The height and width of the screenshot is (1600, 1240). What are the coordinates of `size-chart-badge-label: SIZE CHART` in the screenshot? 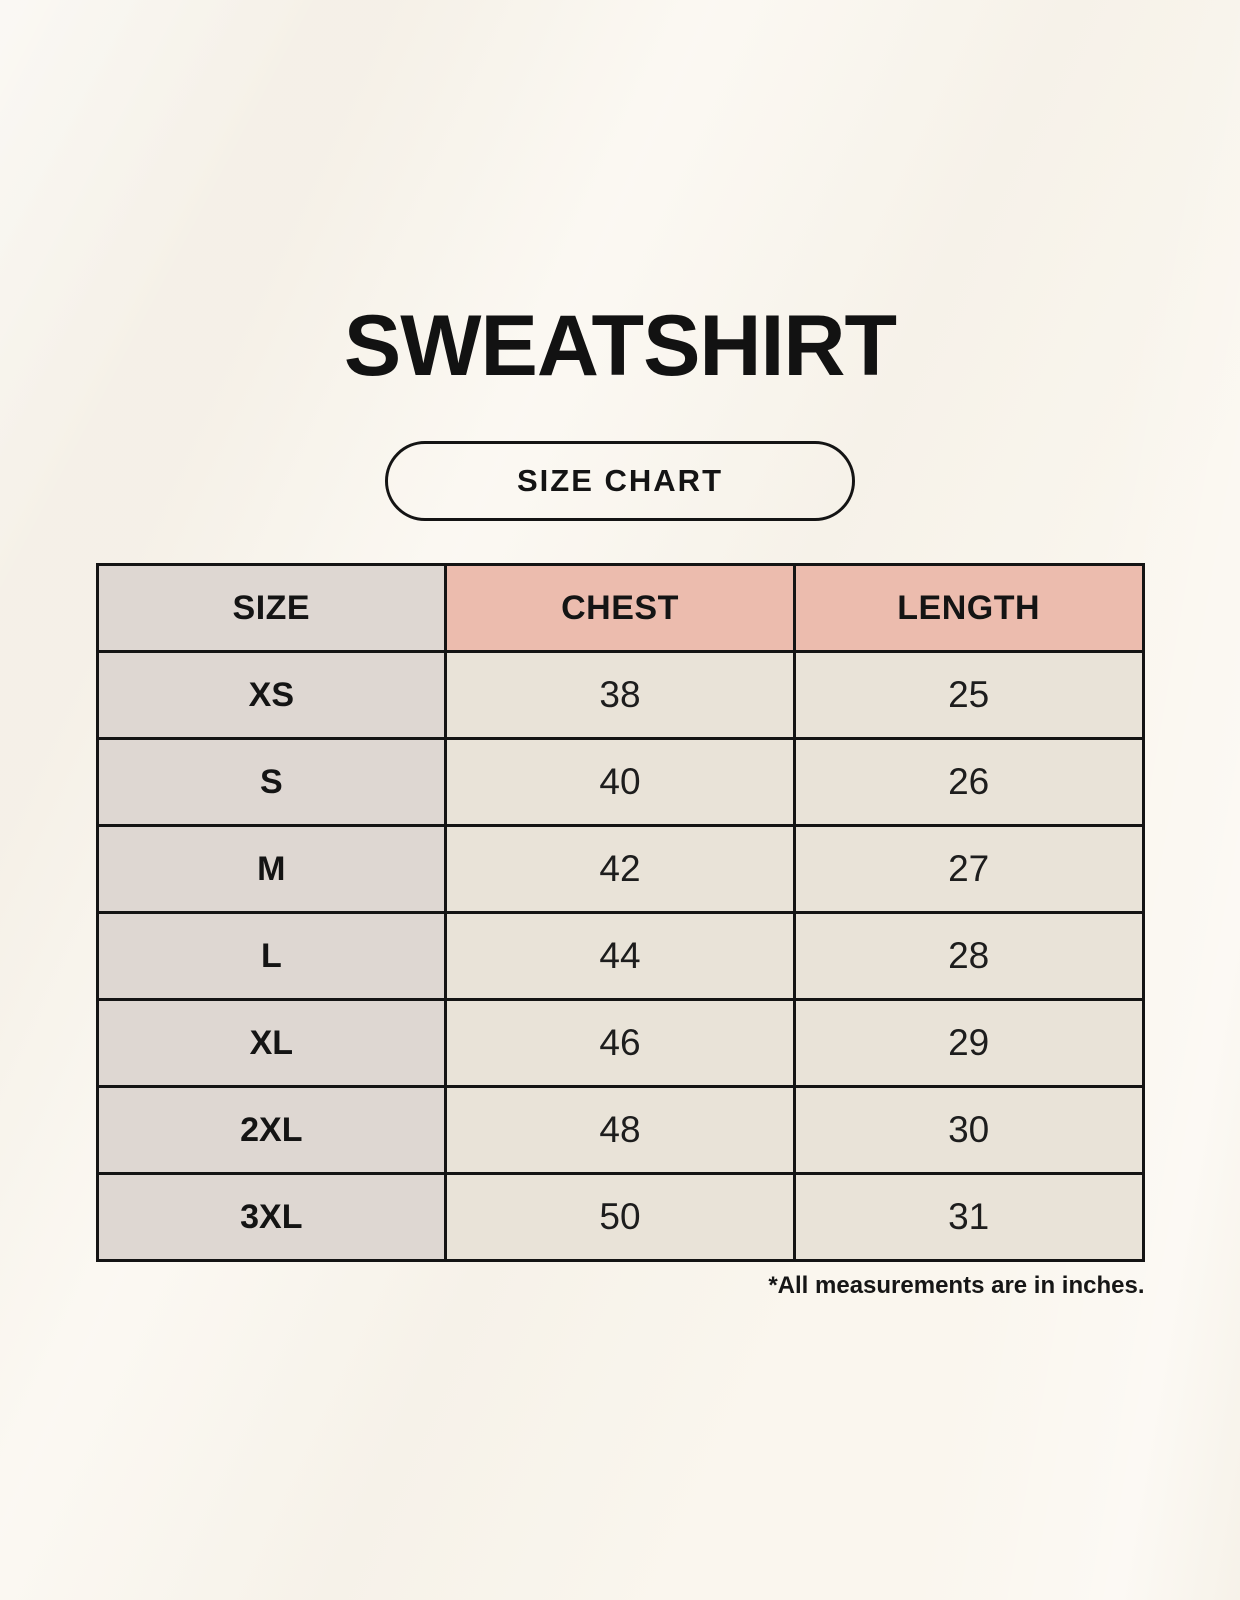 It's located at (620, 480).